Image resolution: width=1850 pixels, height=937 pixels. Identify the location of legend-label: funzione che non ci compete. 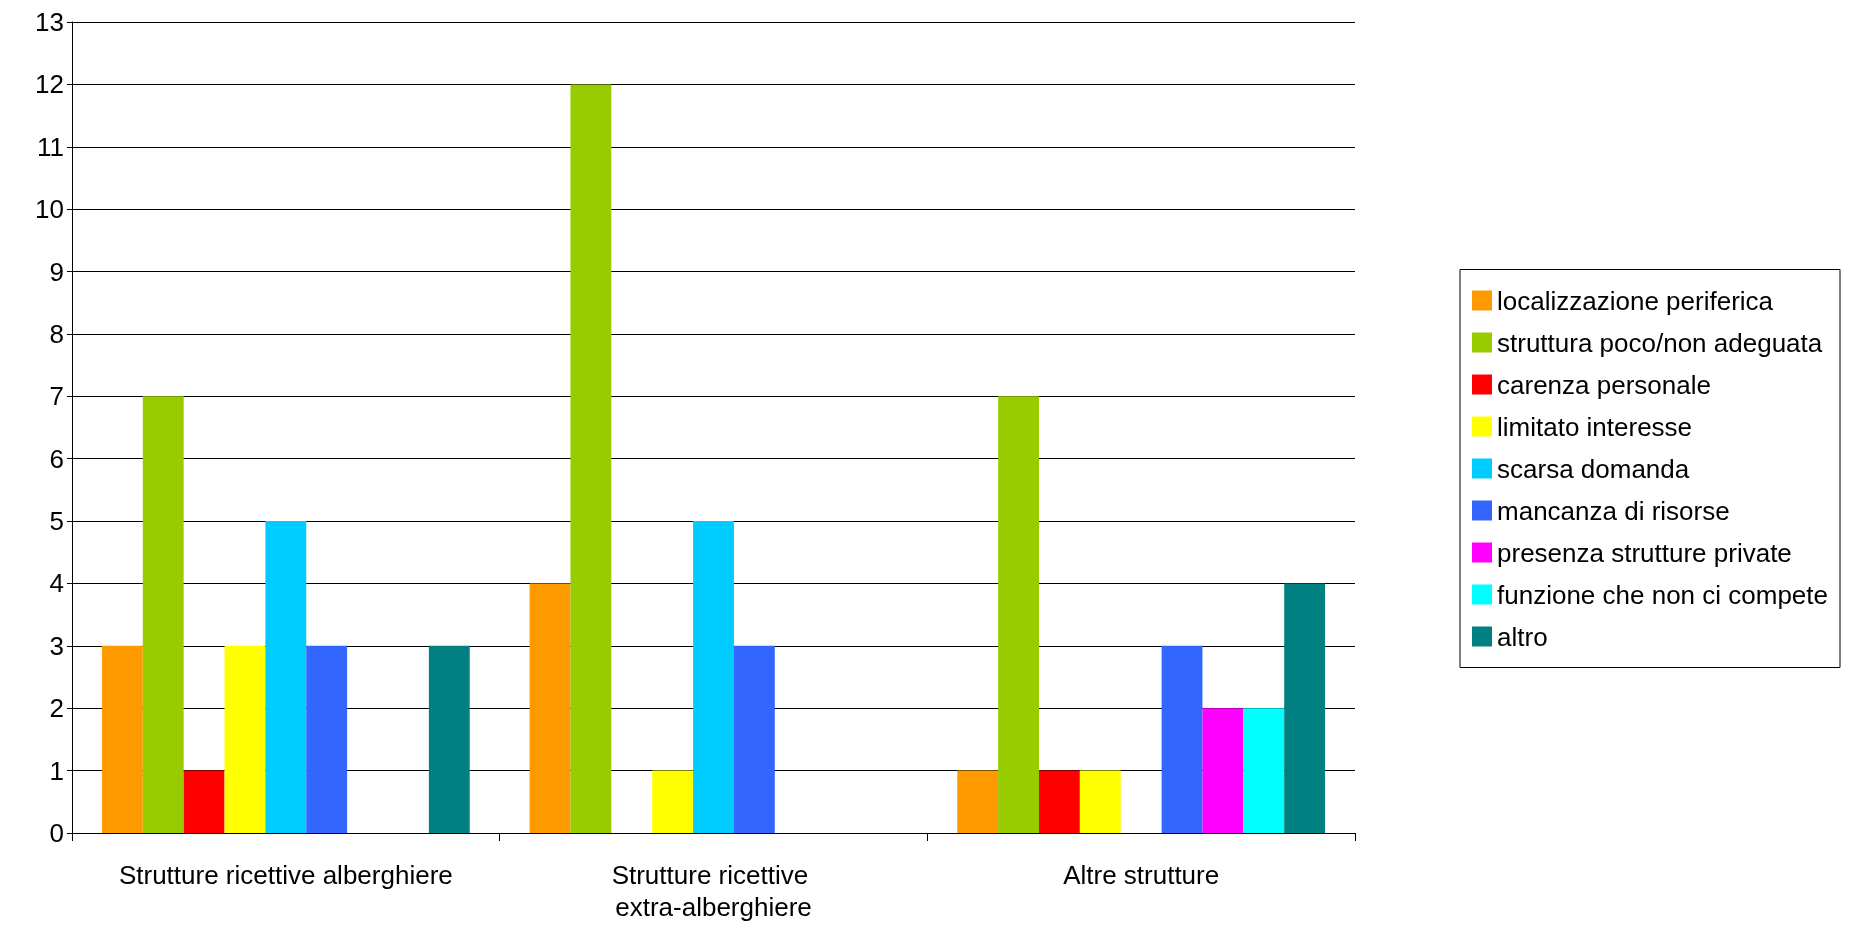
(1663, 594).